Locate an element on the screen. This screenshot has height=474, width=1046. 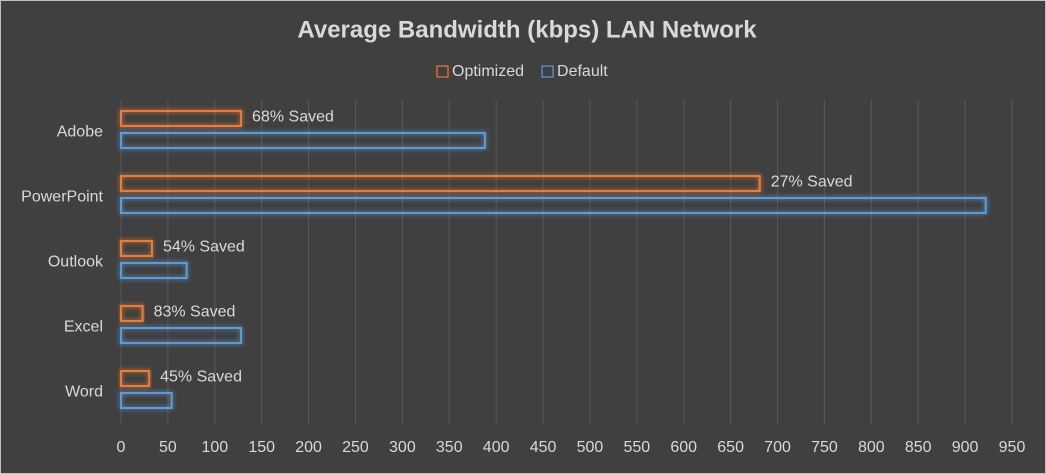
x-tick-label: 800 is located at coordinates (871, 447).